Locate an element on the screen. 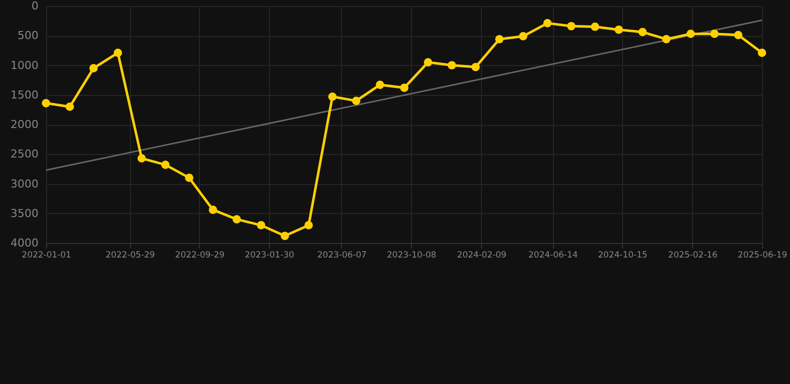 This screenshot has width=790, height=384. x-tick-label: 2025-06-19 is located at coordinates (763, 255).